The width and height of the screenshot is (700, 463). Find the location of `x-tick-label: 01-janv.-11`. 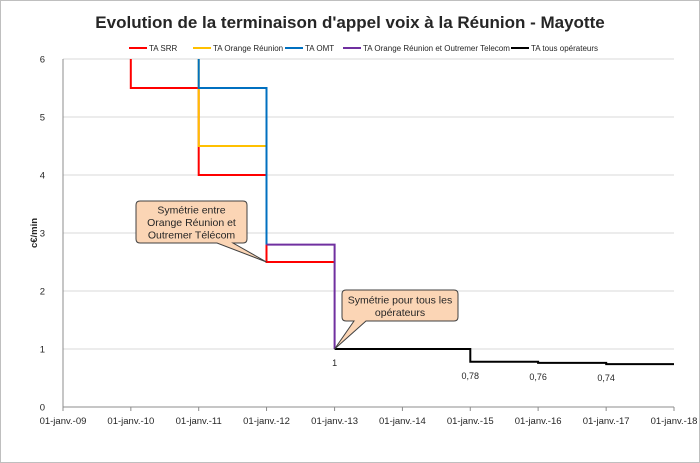

x-tick-label: 01-janv.-11 is located at coordinates (199, 421).